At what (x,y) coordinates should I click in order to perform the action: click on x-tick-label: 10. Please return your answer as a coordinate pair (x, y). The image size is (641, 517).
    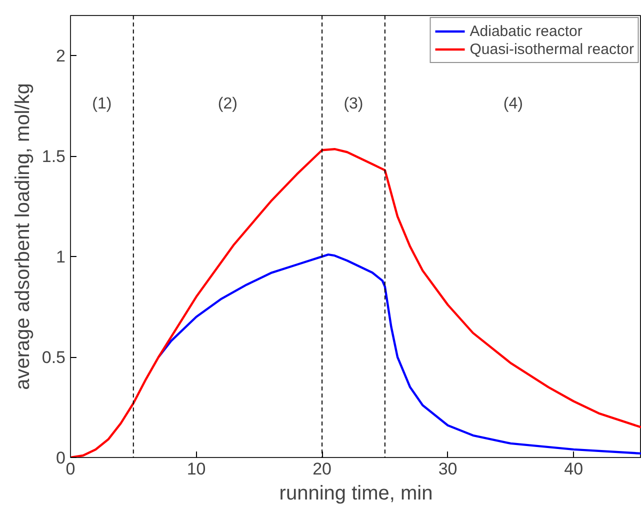
    Looking at the image, I should click on (196, 469).